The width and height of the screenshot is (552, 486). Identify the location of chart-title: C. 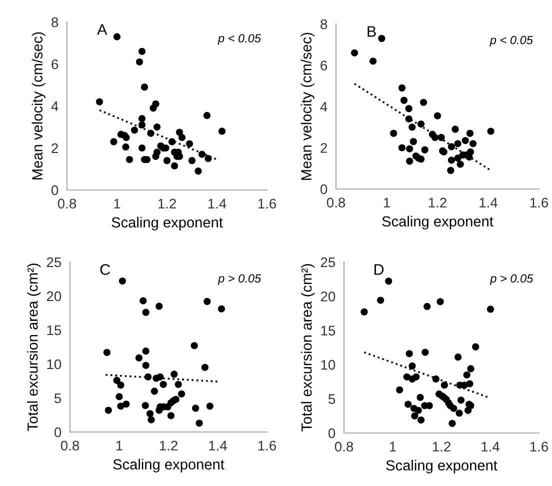
(105, 269).